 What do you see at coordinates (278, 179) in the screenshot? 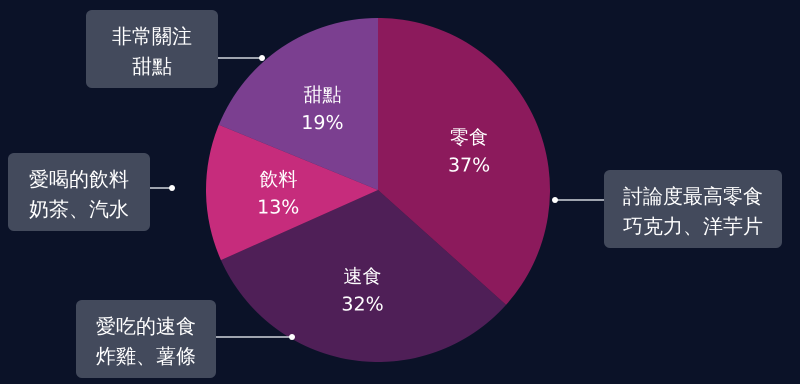
I see `slice-label: 飲料` at bounding box center [278, 179].